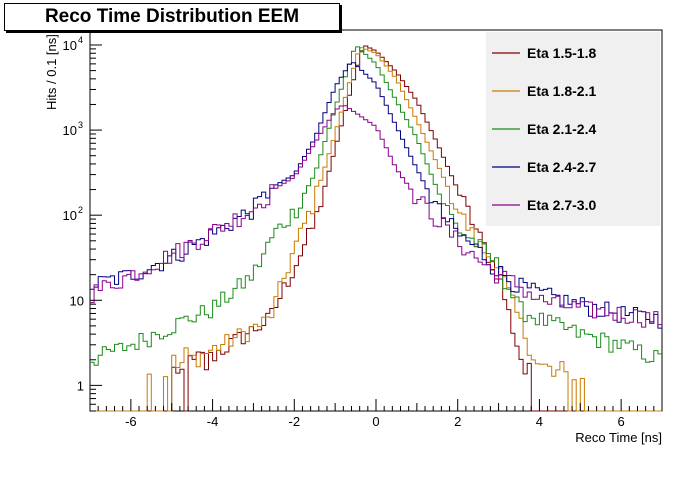  I want to click on legend-label: Eta 1.8-2.1, so click(561, 91).